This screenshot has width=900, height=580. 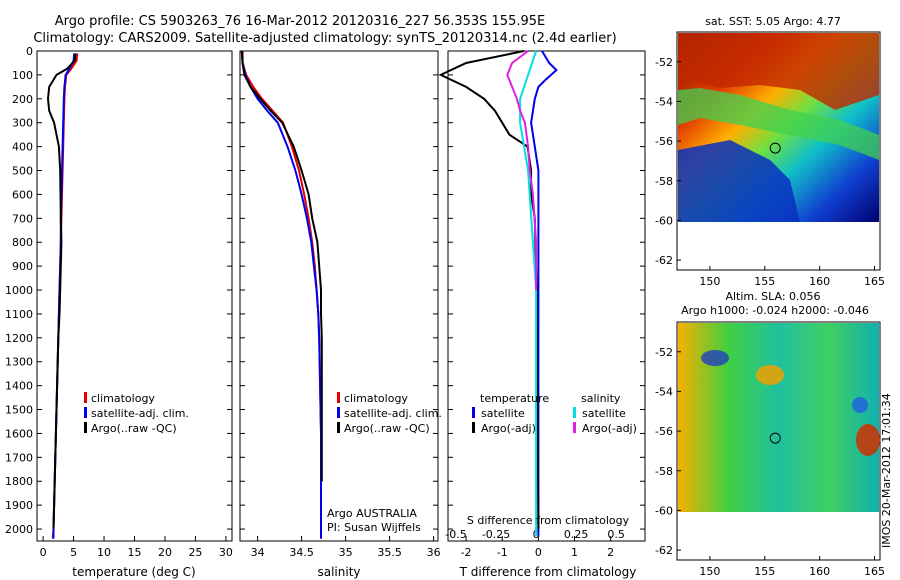 I want to click on x-top-tick-label: -0.5, so click(x=455, y=534).